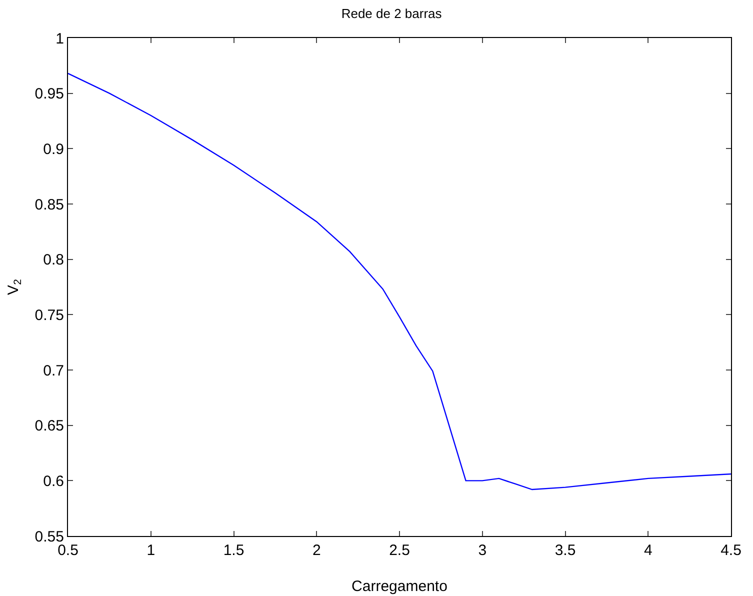  Describe the element at coordinates (316, 550) in the screenshot. I see `x-tick-label: 2` at that location.